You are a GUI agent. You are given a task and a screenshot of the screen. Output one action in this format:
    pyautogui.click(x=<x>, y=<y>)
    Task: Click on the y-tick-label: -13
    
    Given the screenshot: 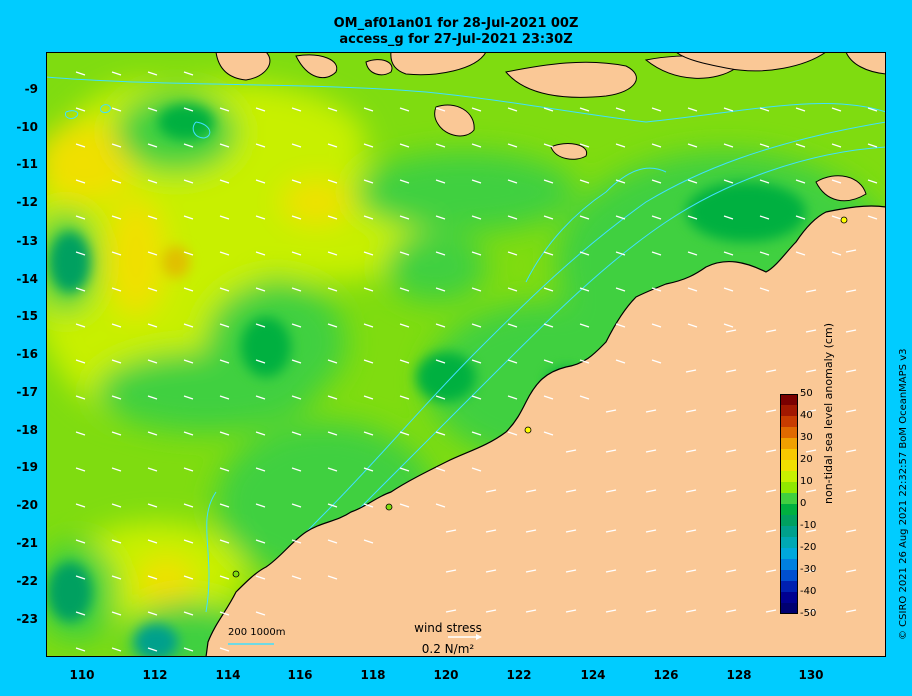 What is the action you would take?
    pyautogui.click(x=27, y=241)
    